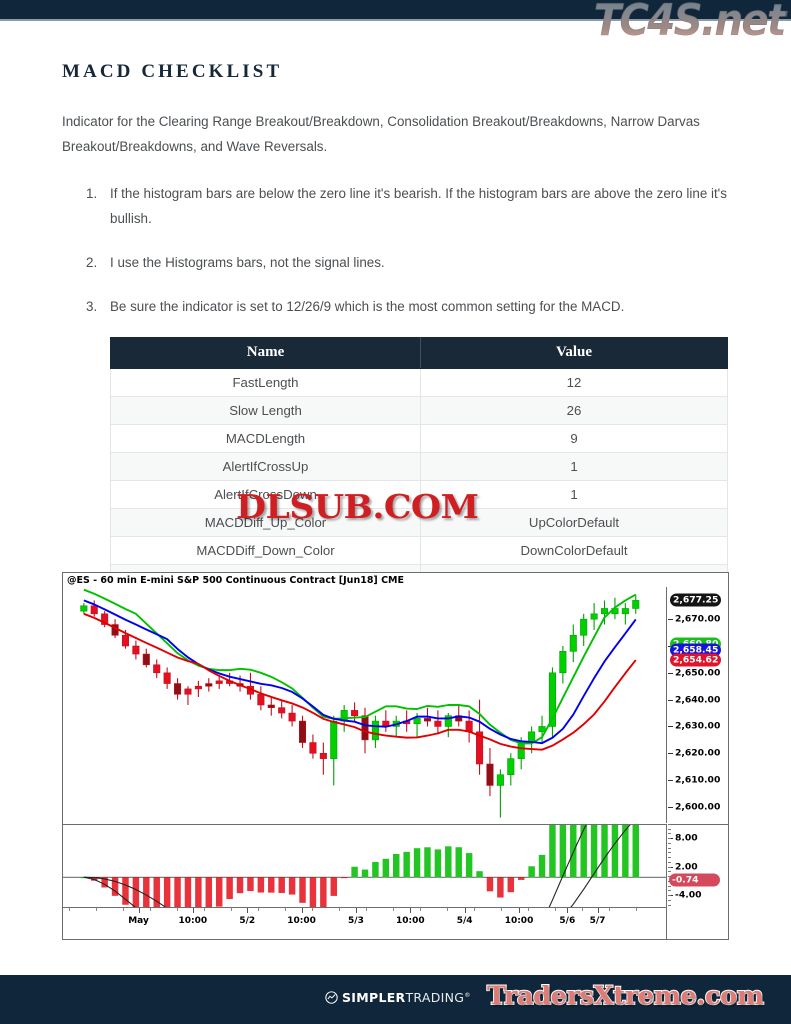 The height and width of the screenshot is (1024, 791). Describe the element at coordinates (464, 921) in the screenshot. I see `time-tick-label: 5/4` at that location.